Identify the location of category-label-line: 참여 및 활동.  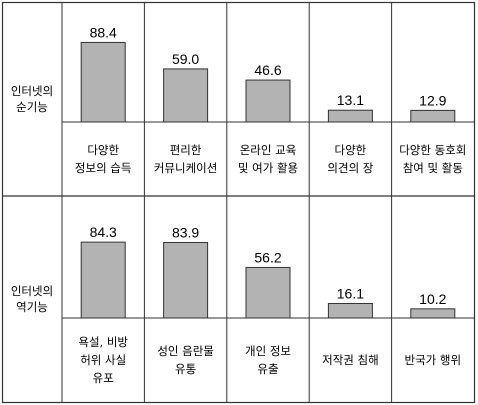
(433, 168).